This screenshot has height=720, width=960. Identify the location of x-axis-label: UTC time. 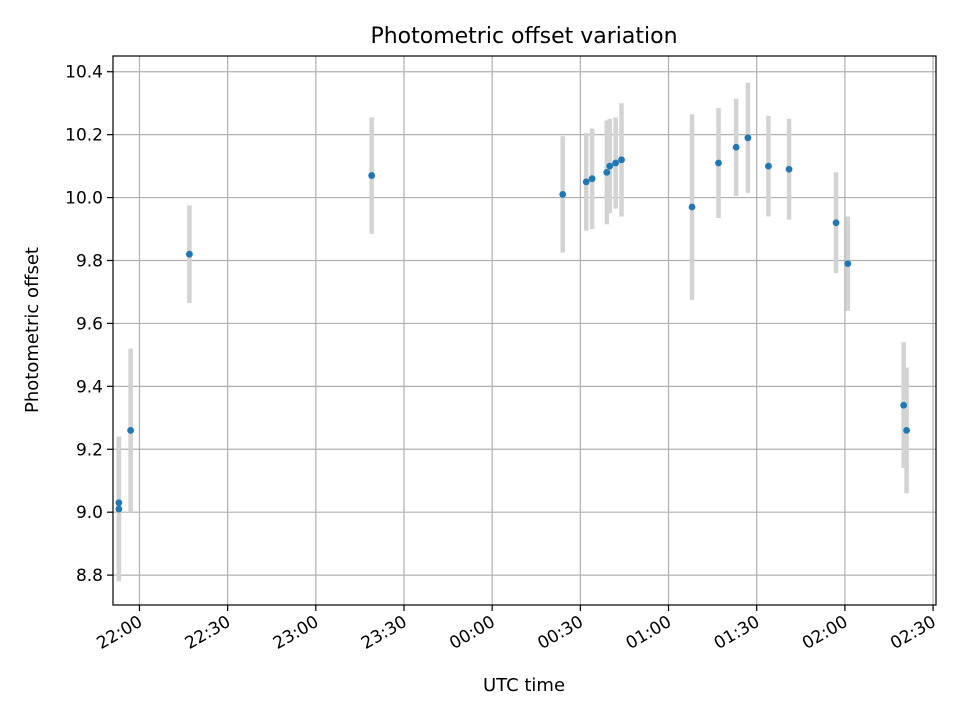
(524, 685).